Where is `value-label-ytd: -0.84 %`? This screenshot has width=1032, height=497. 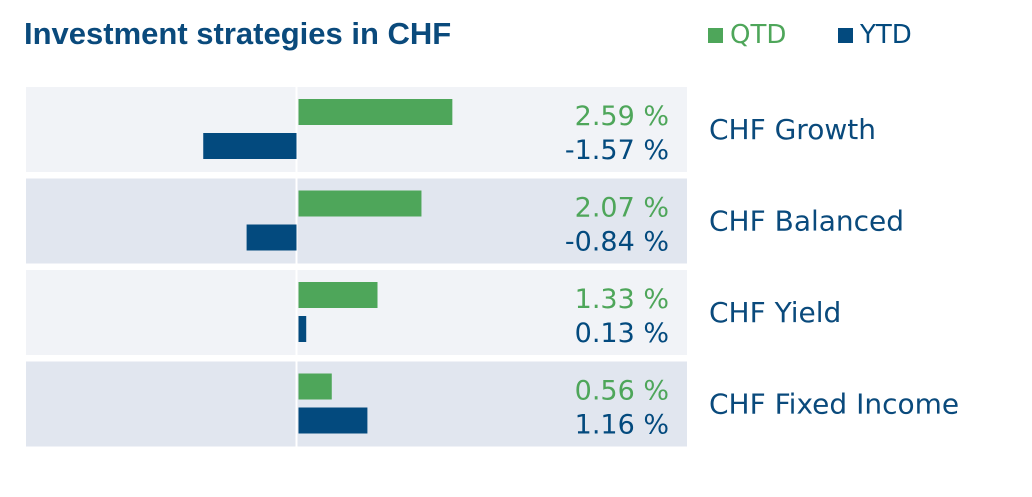 value-label-ytd: -0.84 % is located at coordinates (617, 242).